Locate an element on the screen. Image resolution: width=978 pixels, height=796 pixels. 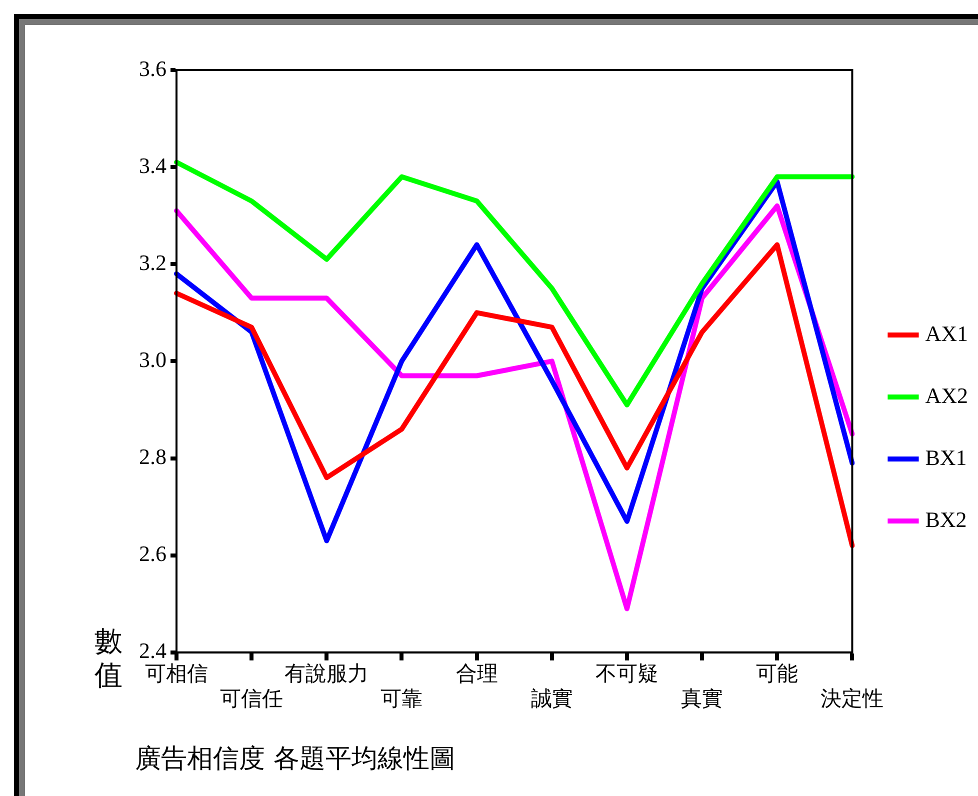
legend-label: BX1 is located at coordinates (946, 457).